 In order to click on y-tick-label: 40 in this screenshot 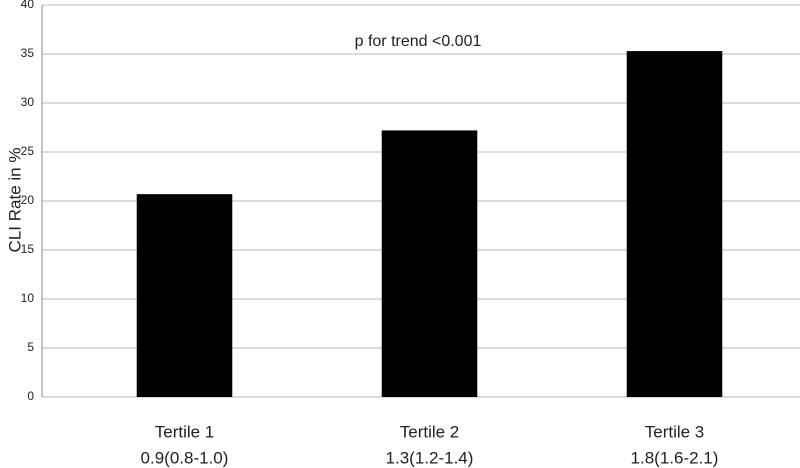, I will do `click(28, 5)`.